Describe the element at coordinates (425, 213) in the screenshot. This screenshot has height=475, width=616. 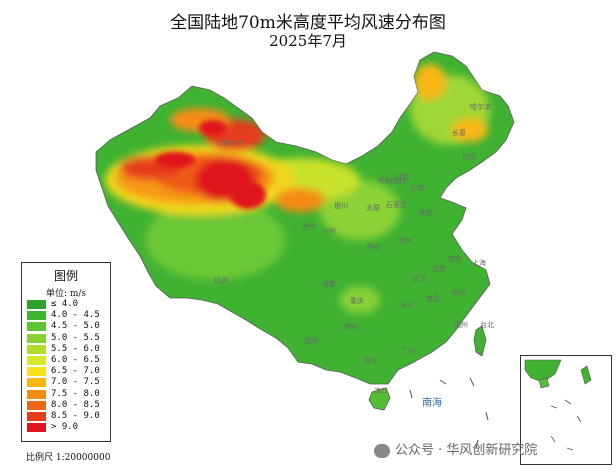
I see `city-label: 济南` at that location.